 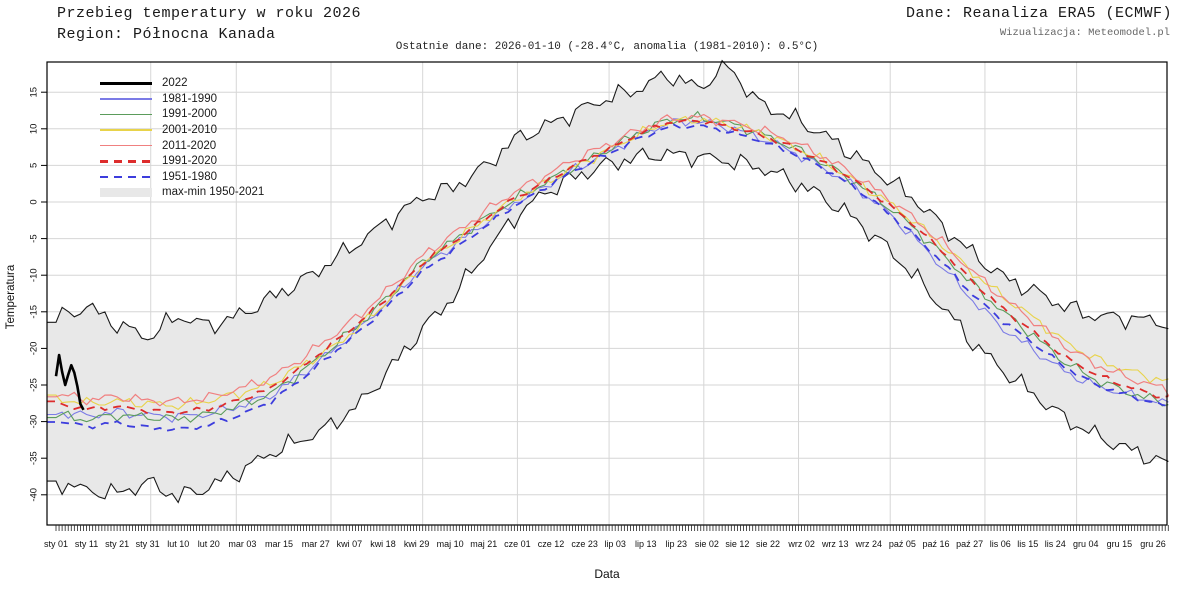 I want to click on data-source-label: Dane: Reanaliza ERA5 (ECMWF), so click(x=1038, y=13).